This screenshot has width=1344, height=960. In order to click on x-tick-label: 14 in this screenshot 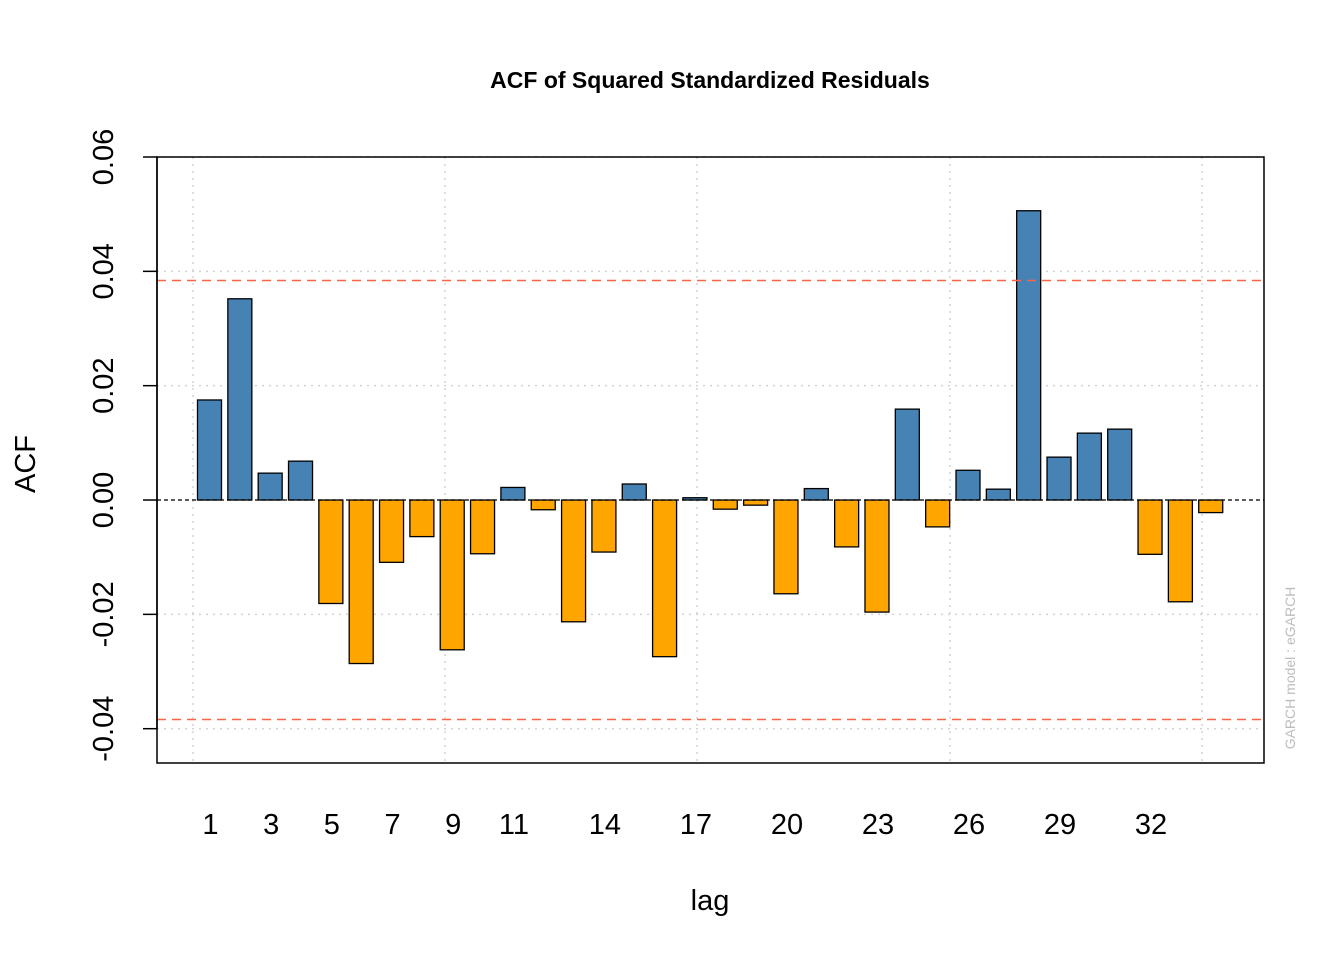, I will do `click(605, 825)`.